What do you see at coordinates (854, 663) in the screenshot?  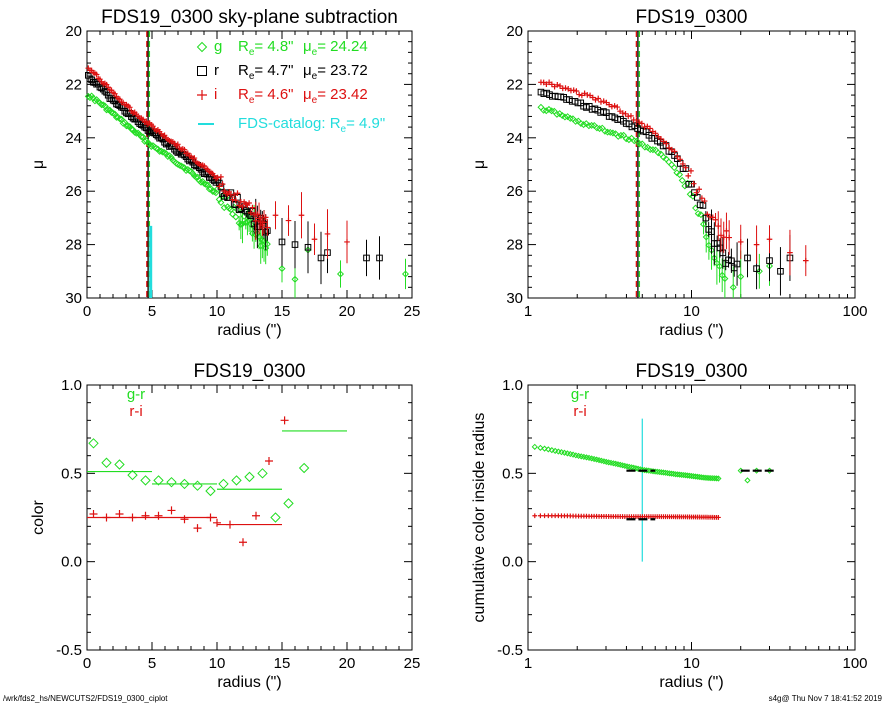 I see `x-tick-label: 100` at bounding box center [854, 663].